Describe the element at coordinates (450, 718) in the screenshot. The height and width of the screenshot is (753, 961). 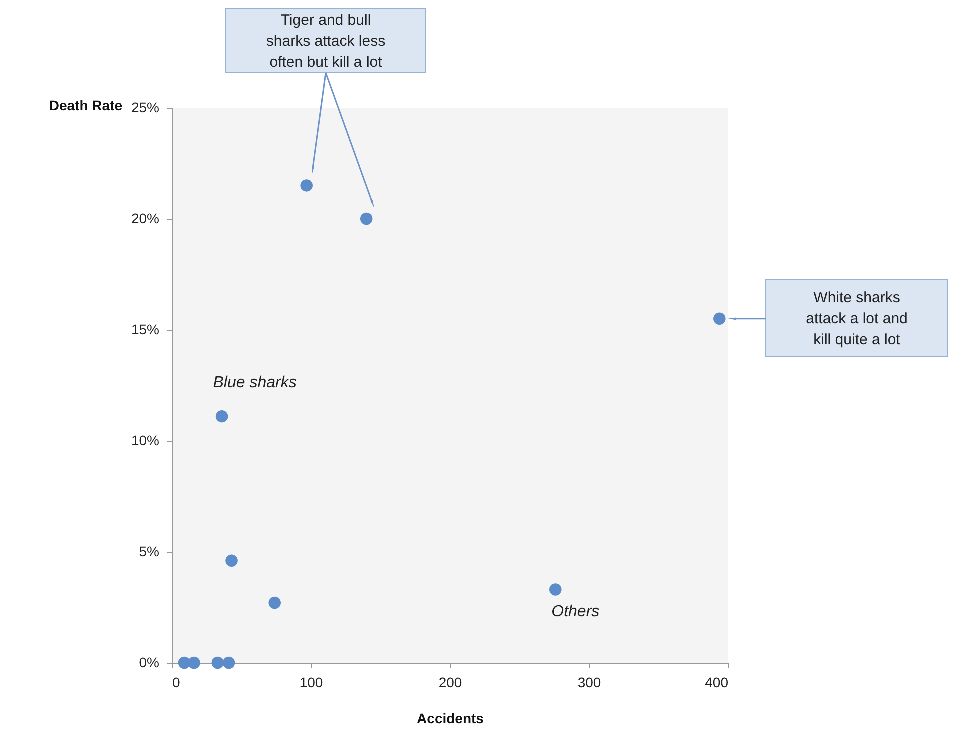
I see `x-axis-title: Accidents` at that location.